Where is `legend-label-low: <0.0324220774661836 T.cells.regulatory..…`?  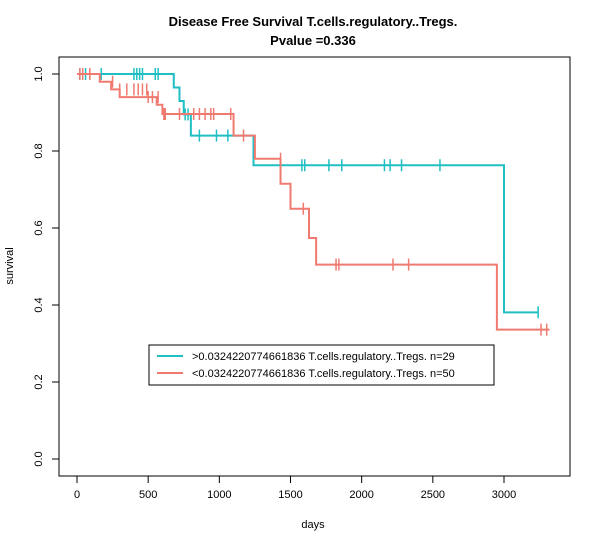
legend-label-low: <0.0324220774661836 T.cells.regulatory..… is located at coordinates (323, 374).